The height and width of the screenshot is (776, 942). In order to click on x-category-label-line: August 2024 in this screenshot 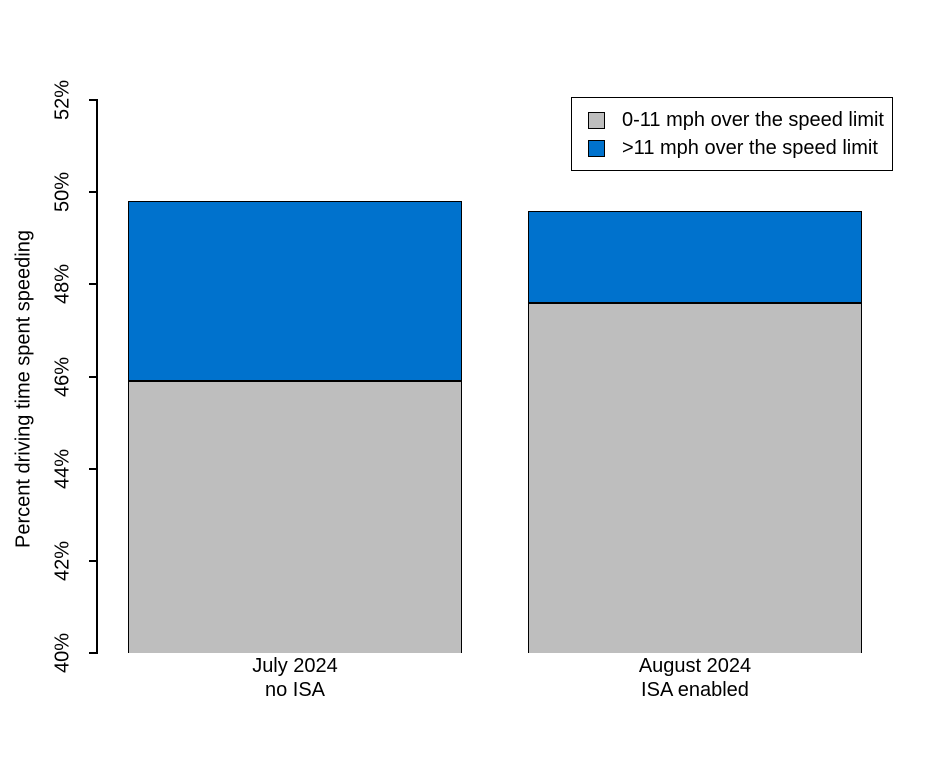, I will do `click(695, 666)`.